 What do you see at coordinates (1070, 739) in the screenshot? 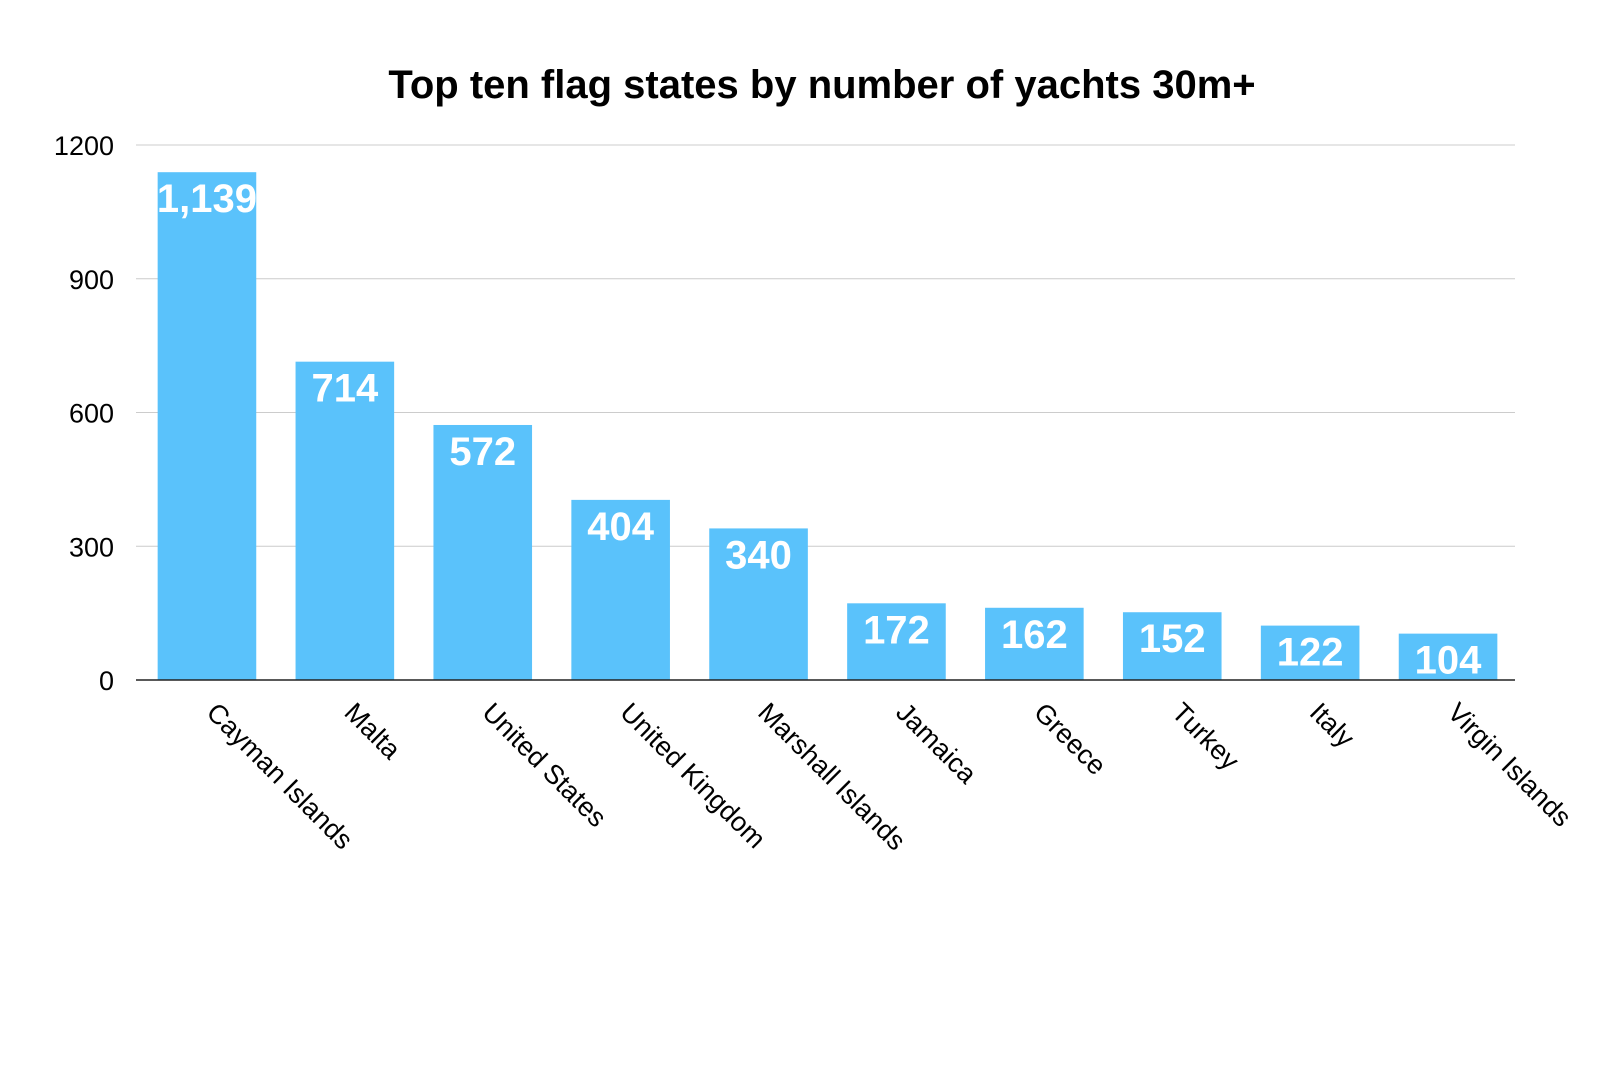
I see `x-tick-label: Greece` at bounding box center [1070, 739].